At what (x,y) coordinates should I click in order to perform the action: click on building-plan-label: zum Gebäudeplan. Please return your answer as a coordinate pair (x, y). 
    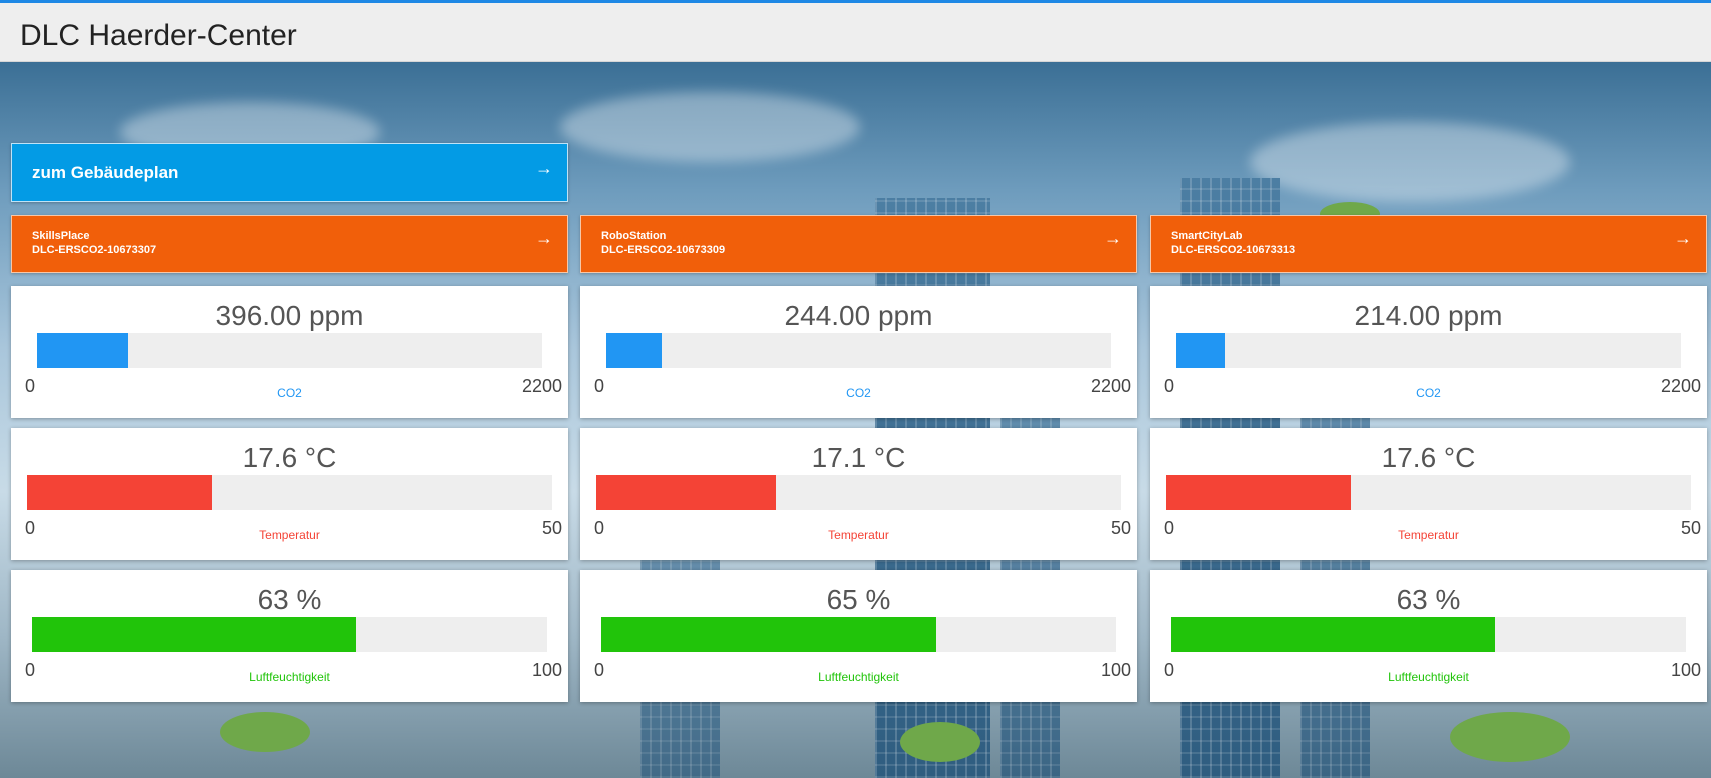
    Looking at the image, I should click on (105, 172).